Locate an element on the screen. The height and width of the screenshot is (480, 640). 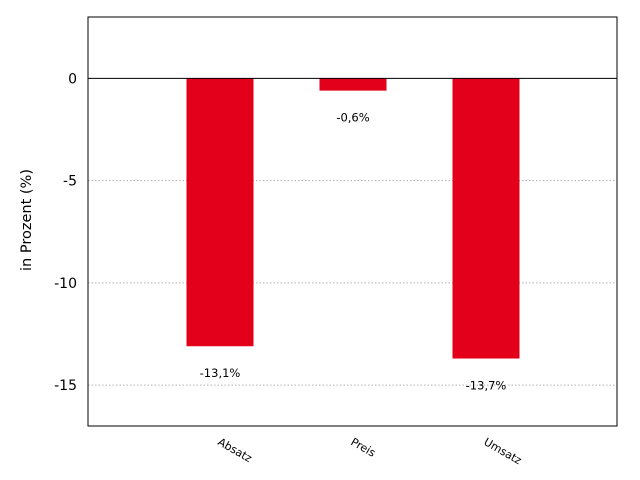
bar-absatz is located at coordinates (220, 212).